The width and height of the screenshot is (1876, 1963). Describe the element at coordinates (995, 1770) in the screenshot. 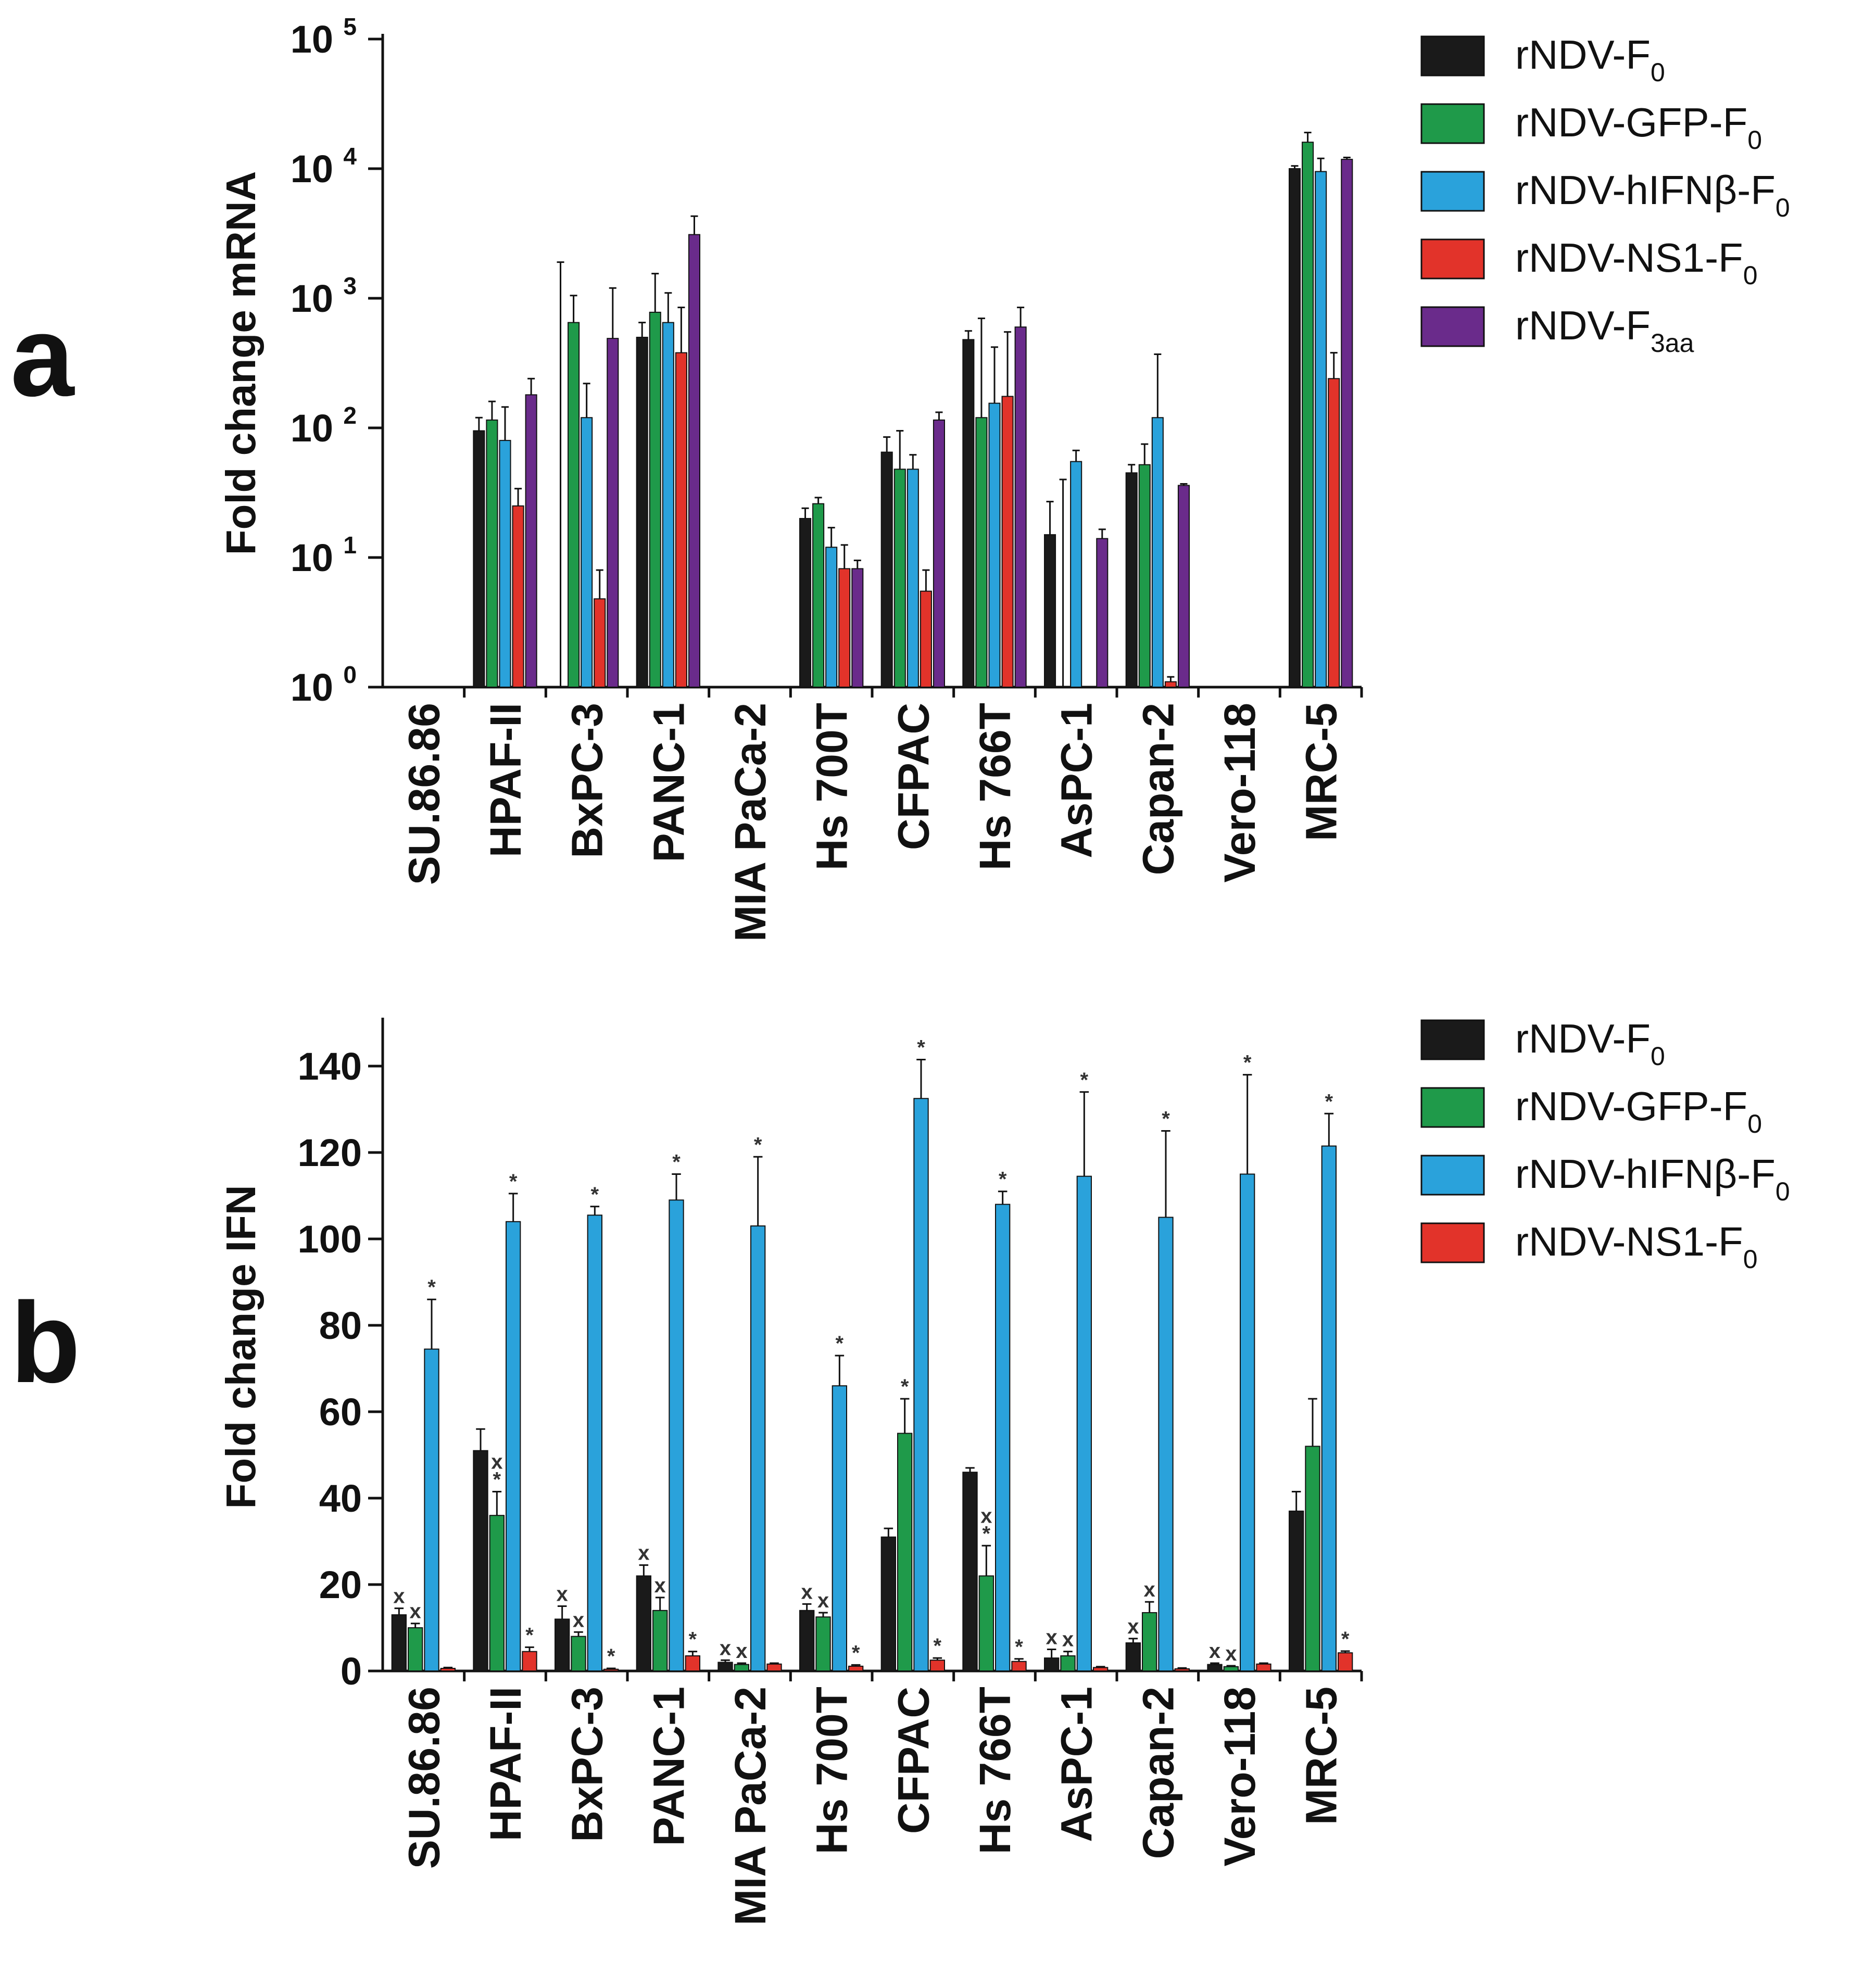

I see `category-label-hs-766t: Hs 766T` at that location.